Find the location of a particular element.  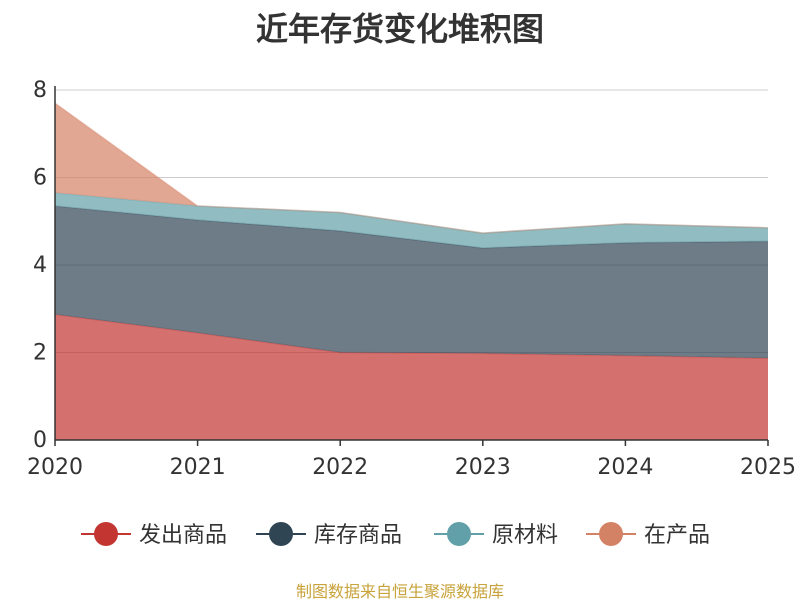

source-note: 制图数据来自恒生聚源数据库 is located at coordinates (399, 591).